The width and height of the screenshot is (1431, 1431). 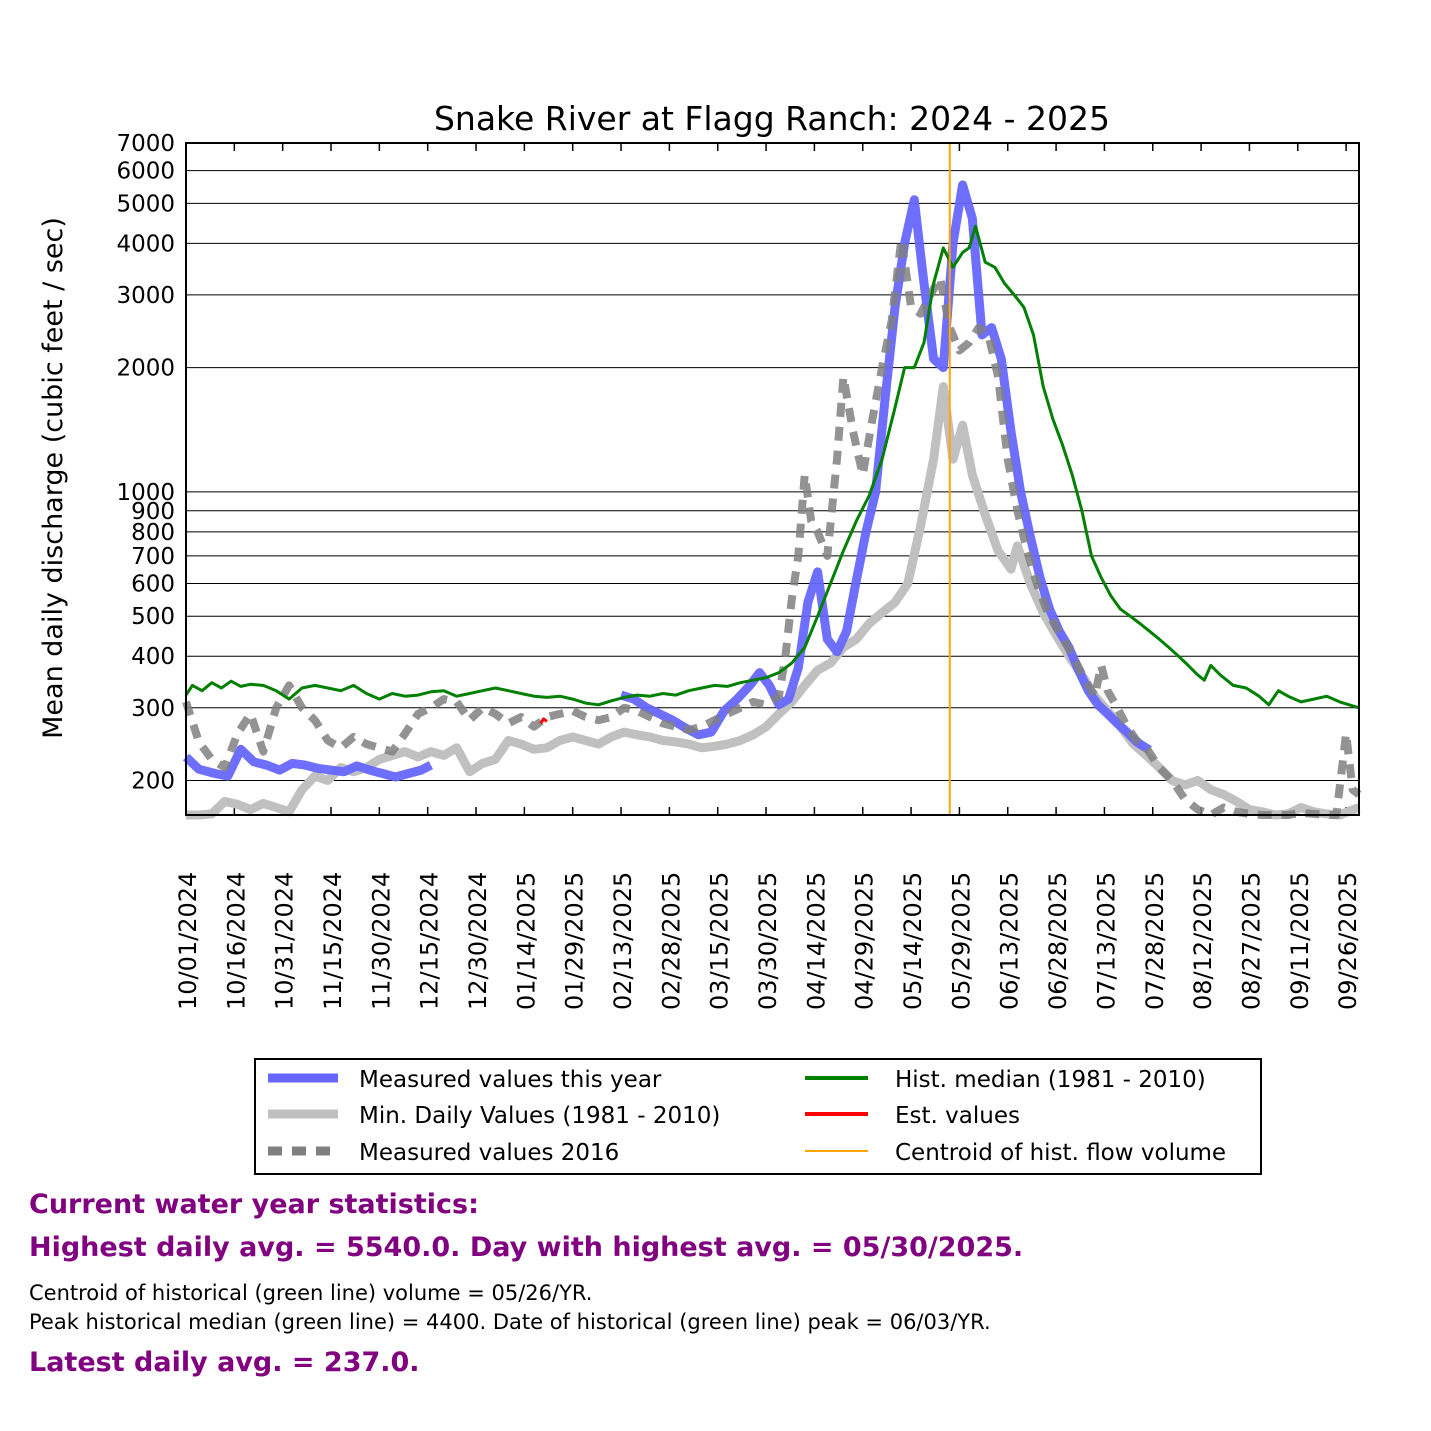 I want to click on x-tick-label: 11/30/2024, so click(x=381, y=941).